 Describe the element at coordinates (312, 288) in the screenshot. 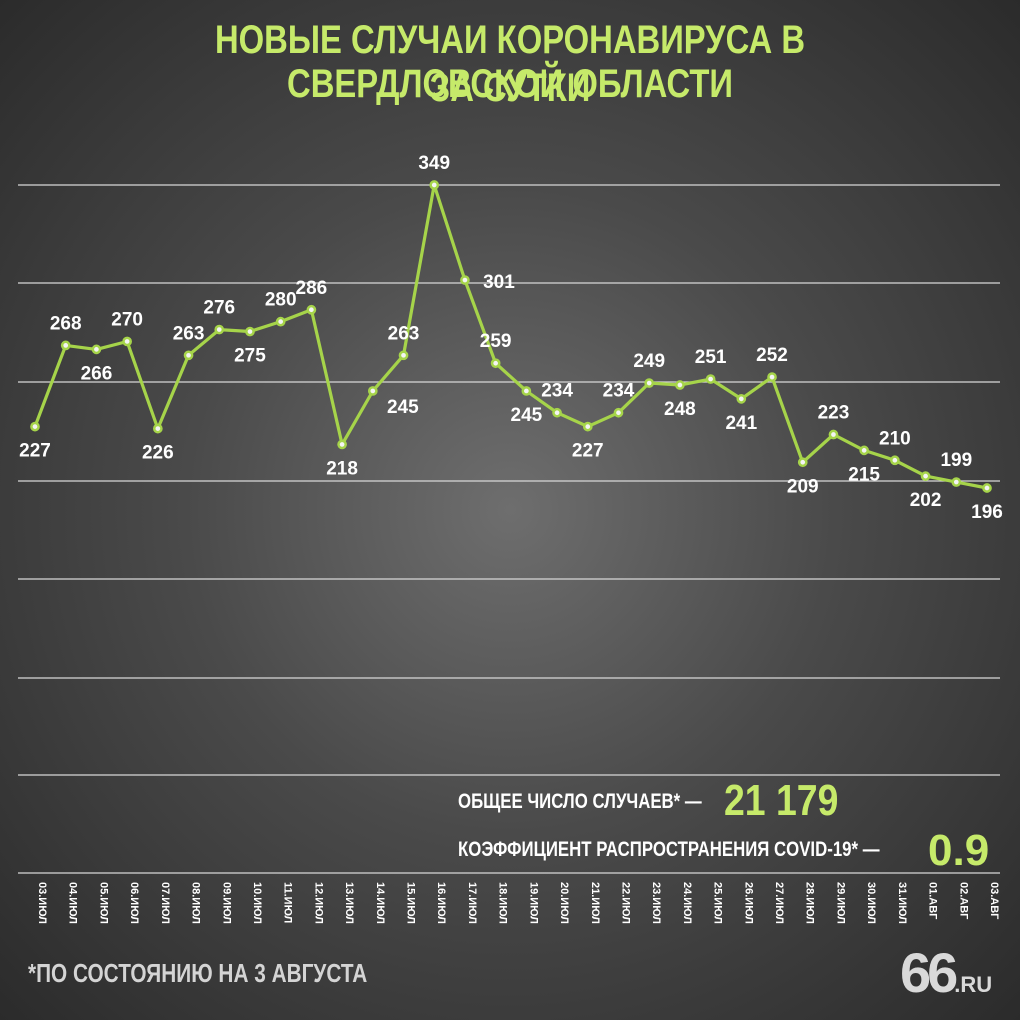

I see `data-label: 286` at that location.